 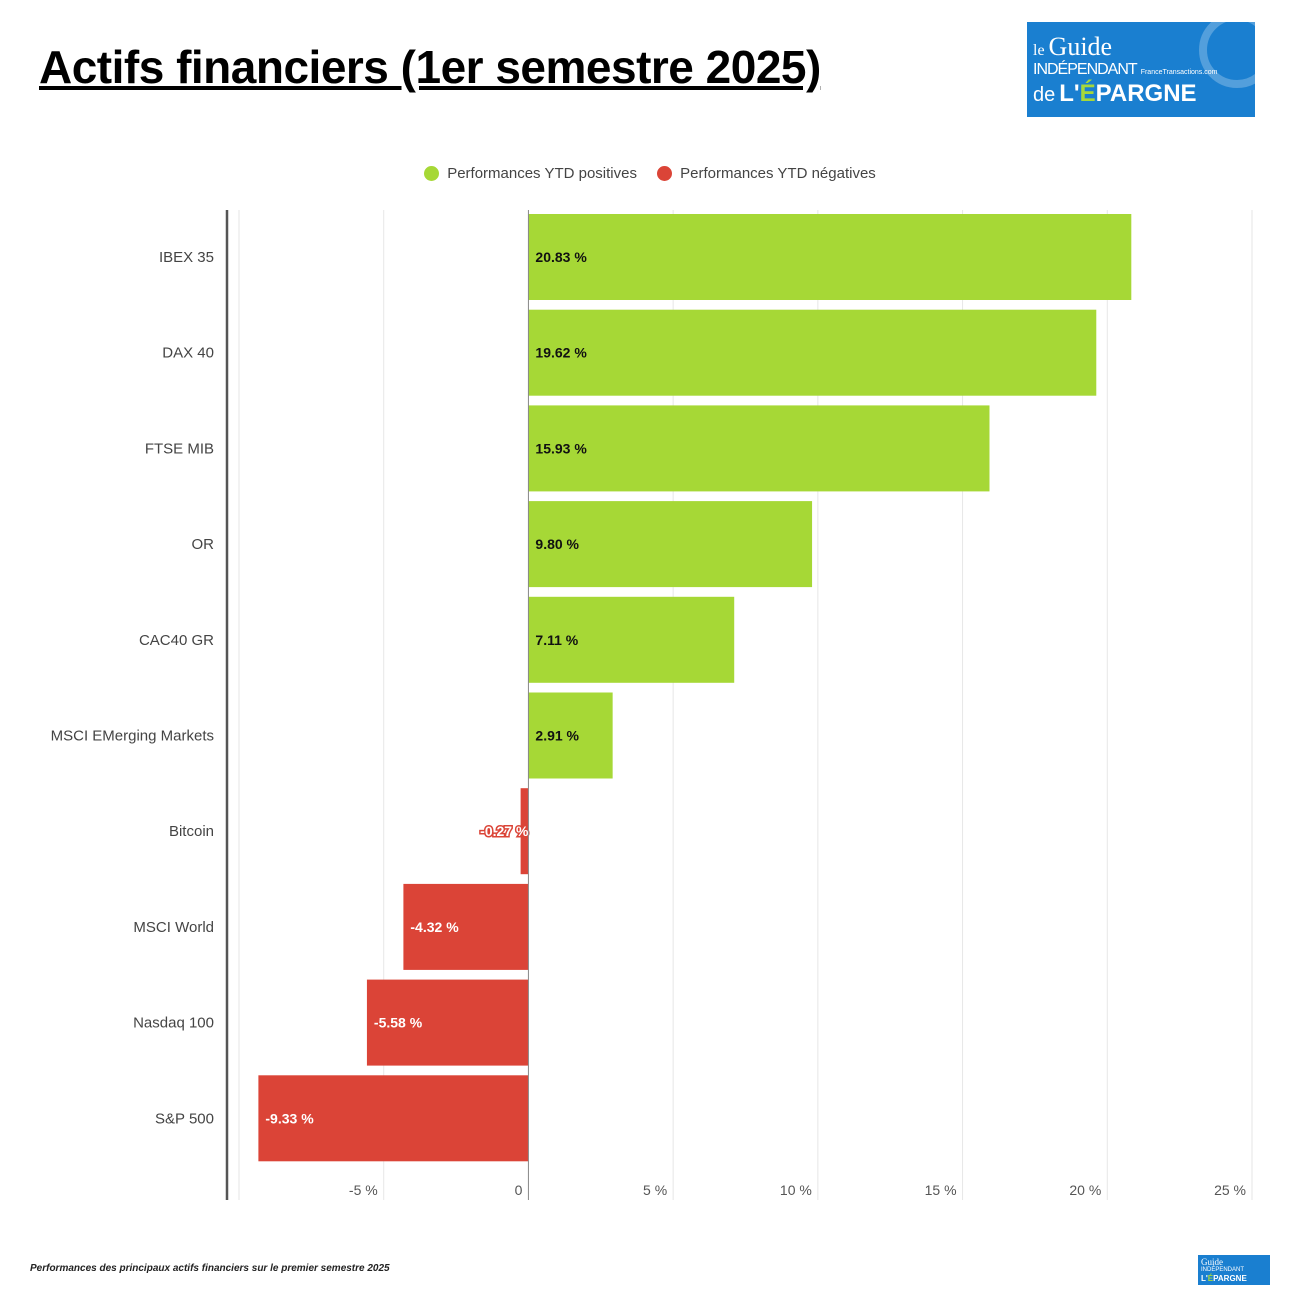 What do you see at coordinates (778, 173) in the screenshot?
I see `legend-label: Performances YTD négatives` at bounding box center [778, 173].